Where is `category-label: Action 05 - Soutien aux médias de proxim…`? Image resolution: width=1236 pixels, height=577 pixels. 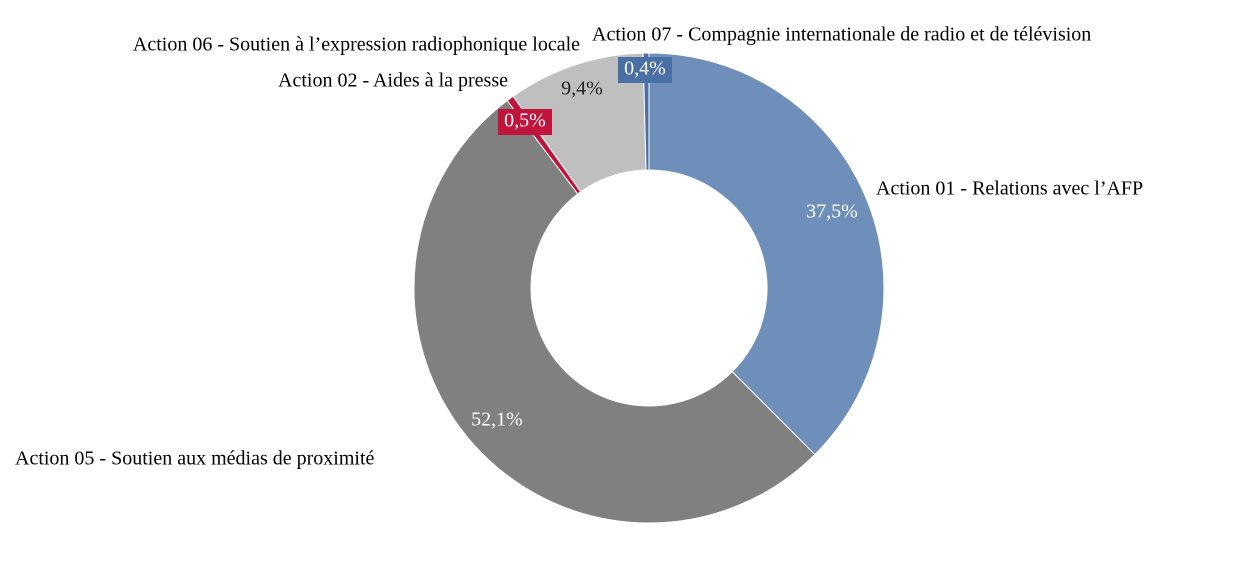 category-label: Action 05 - Soutien aux médias de proxim… is located at coordinates (194, 459).